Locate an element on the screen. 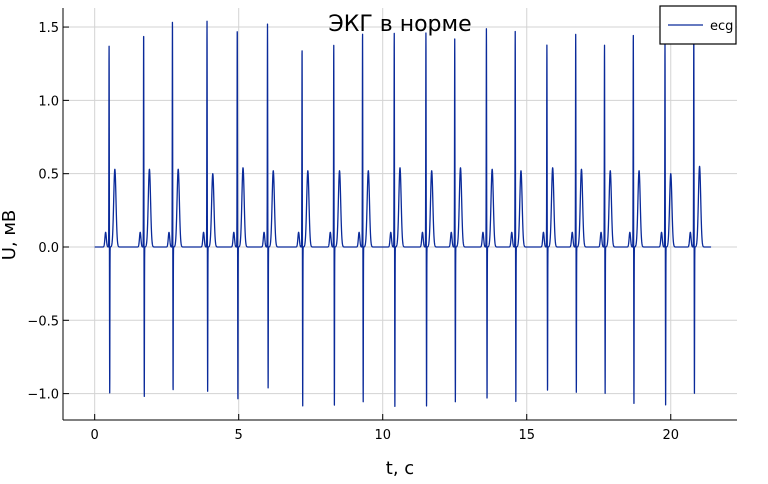 This screenshot has width=768, height=484. x-tick-label: 15 is located at coordinates (526, 435).